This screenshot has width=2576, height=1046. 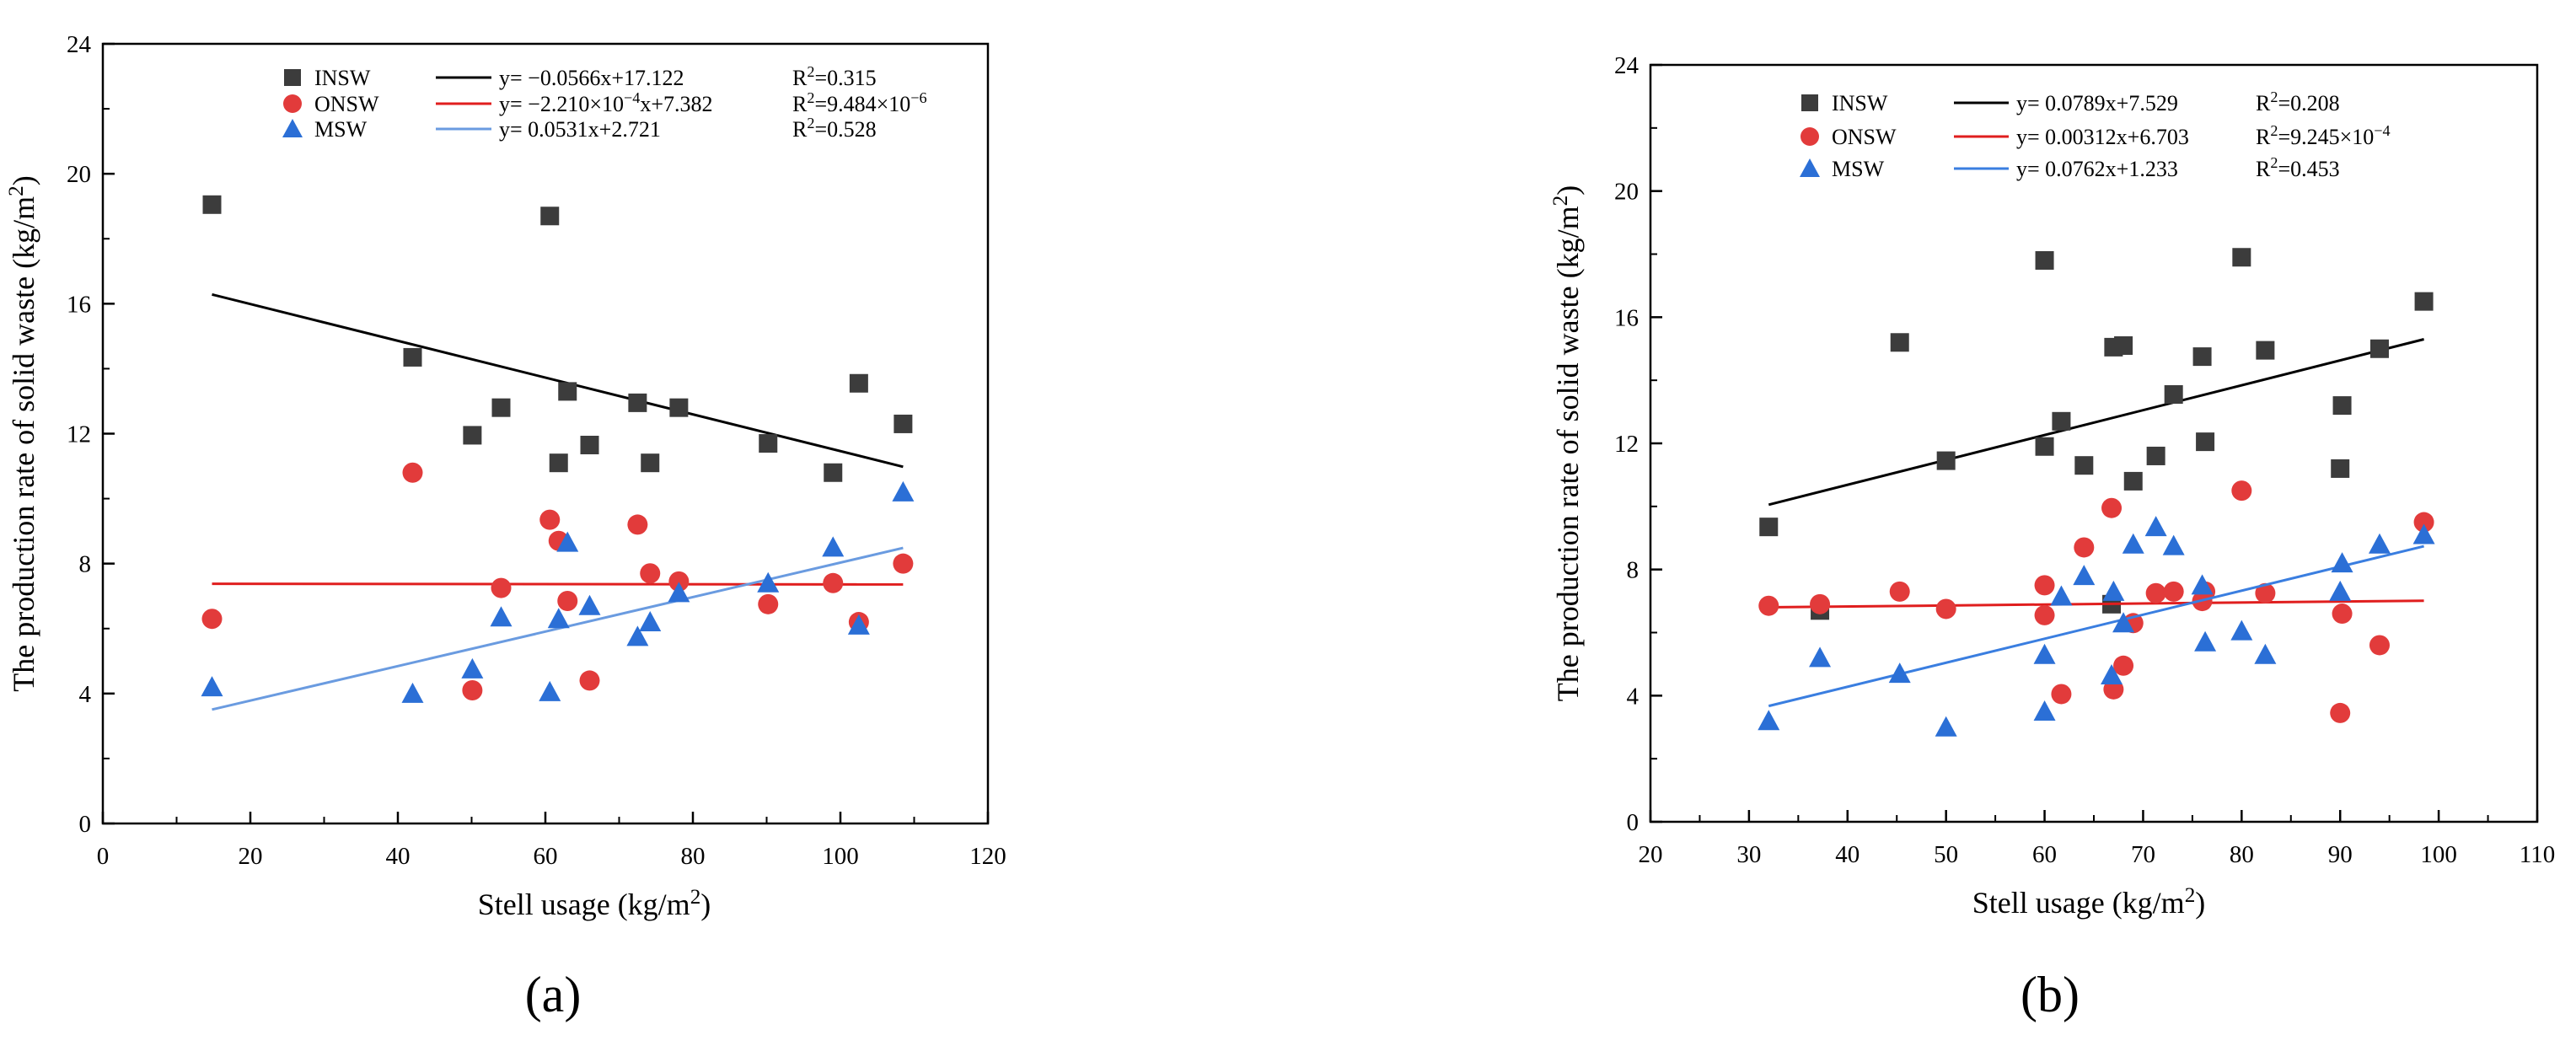 What do you see at coordinates (1748, 854) in the screenshot?
I see `x-tick-label: 30` at bounding box center [1748, 854].